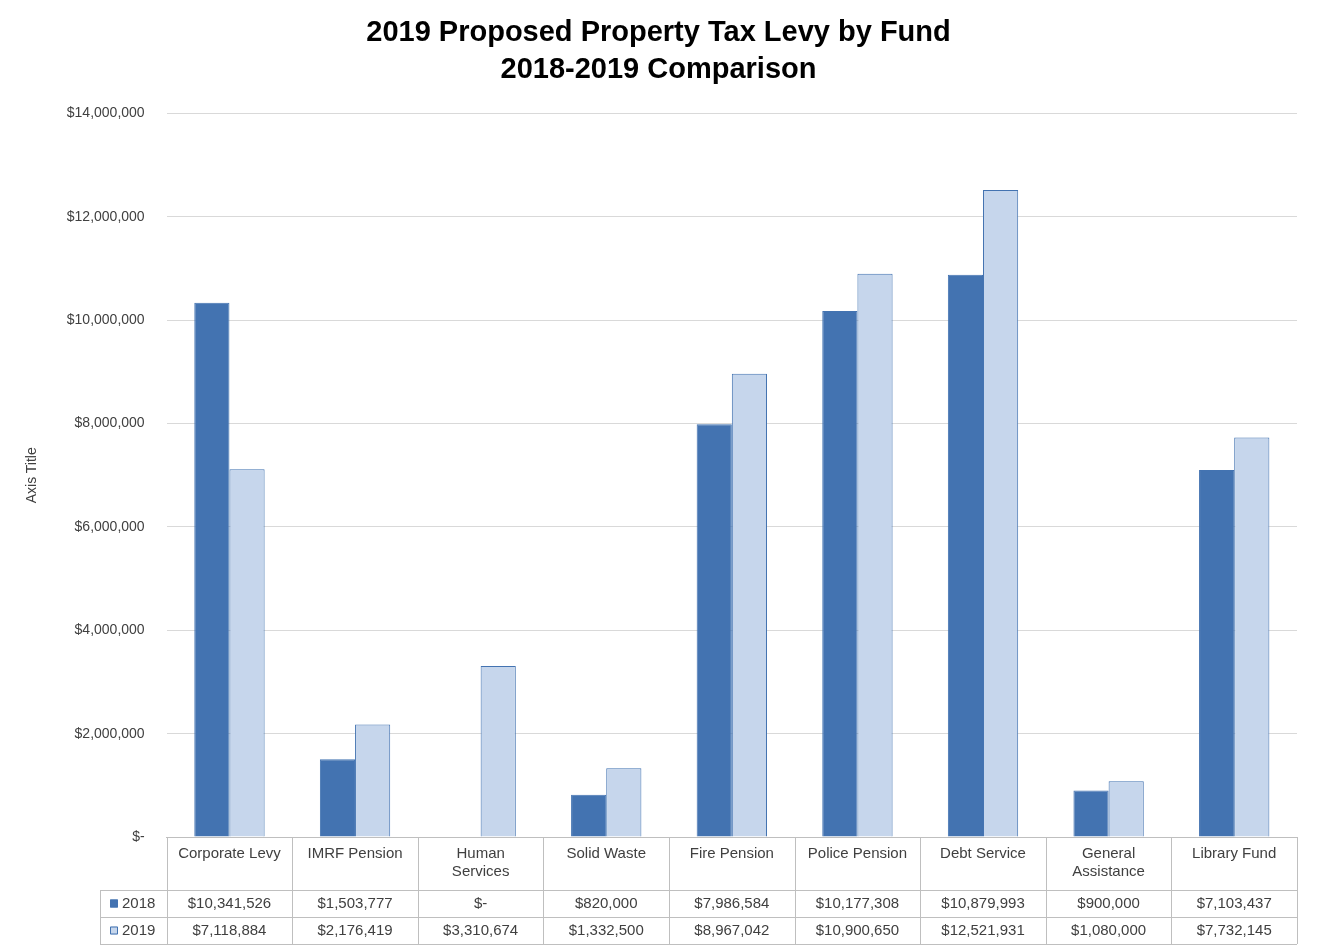  What do you see at coordinates (732, 929) in the screenshot?
I see `data-label: $8,967,042` at bounding box center [732, 929].